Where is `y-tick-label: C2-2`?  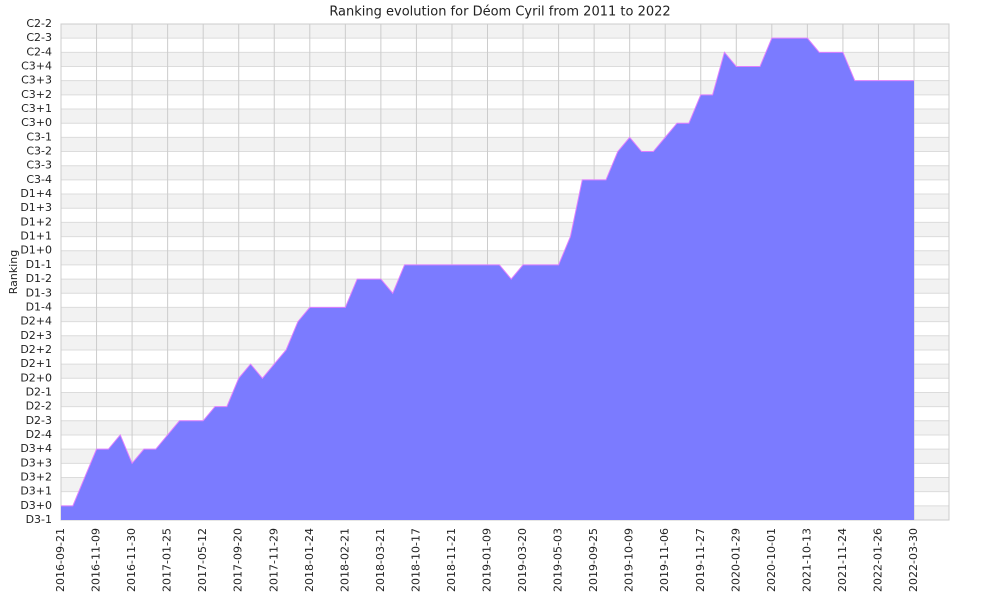
y-tick-label: C2-2 is located at coordinates (39, 23).